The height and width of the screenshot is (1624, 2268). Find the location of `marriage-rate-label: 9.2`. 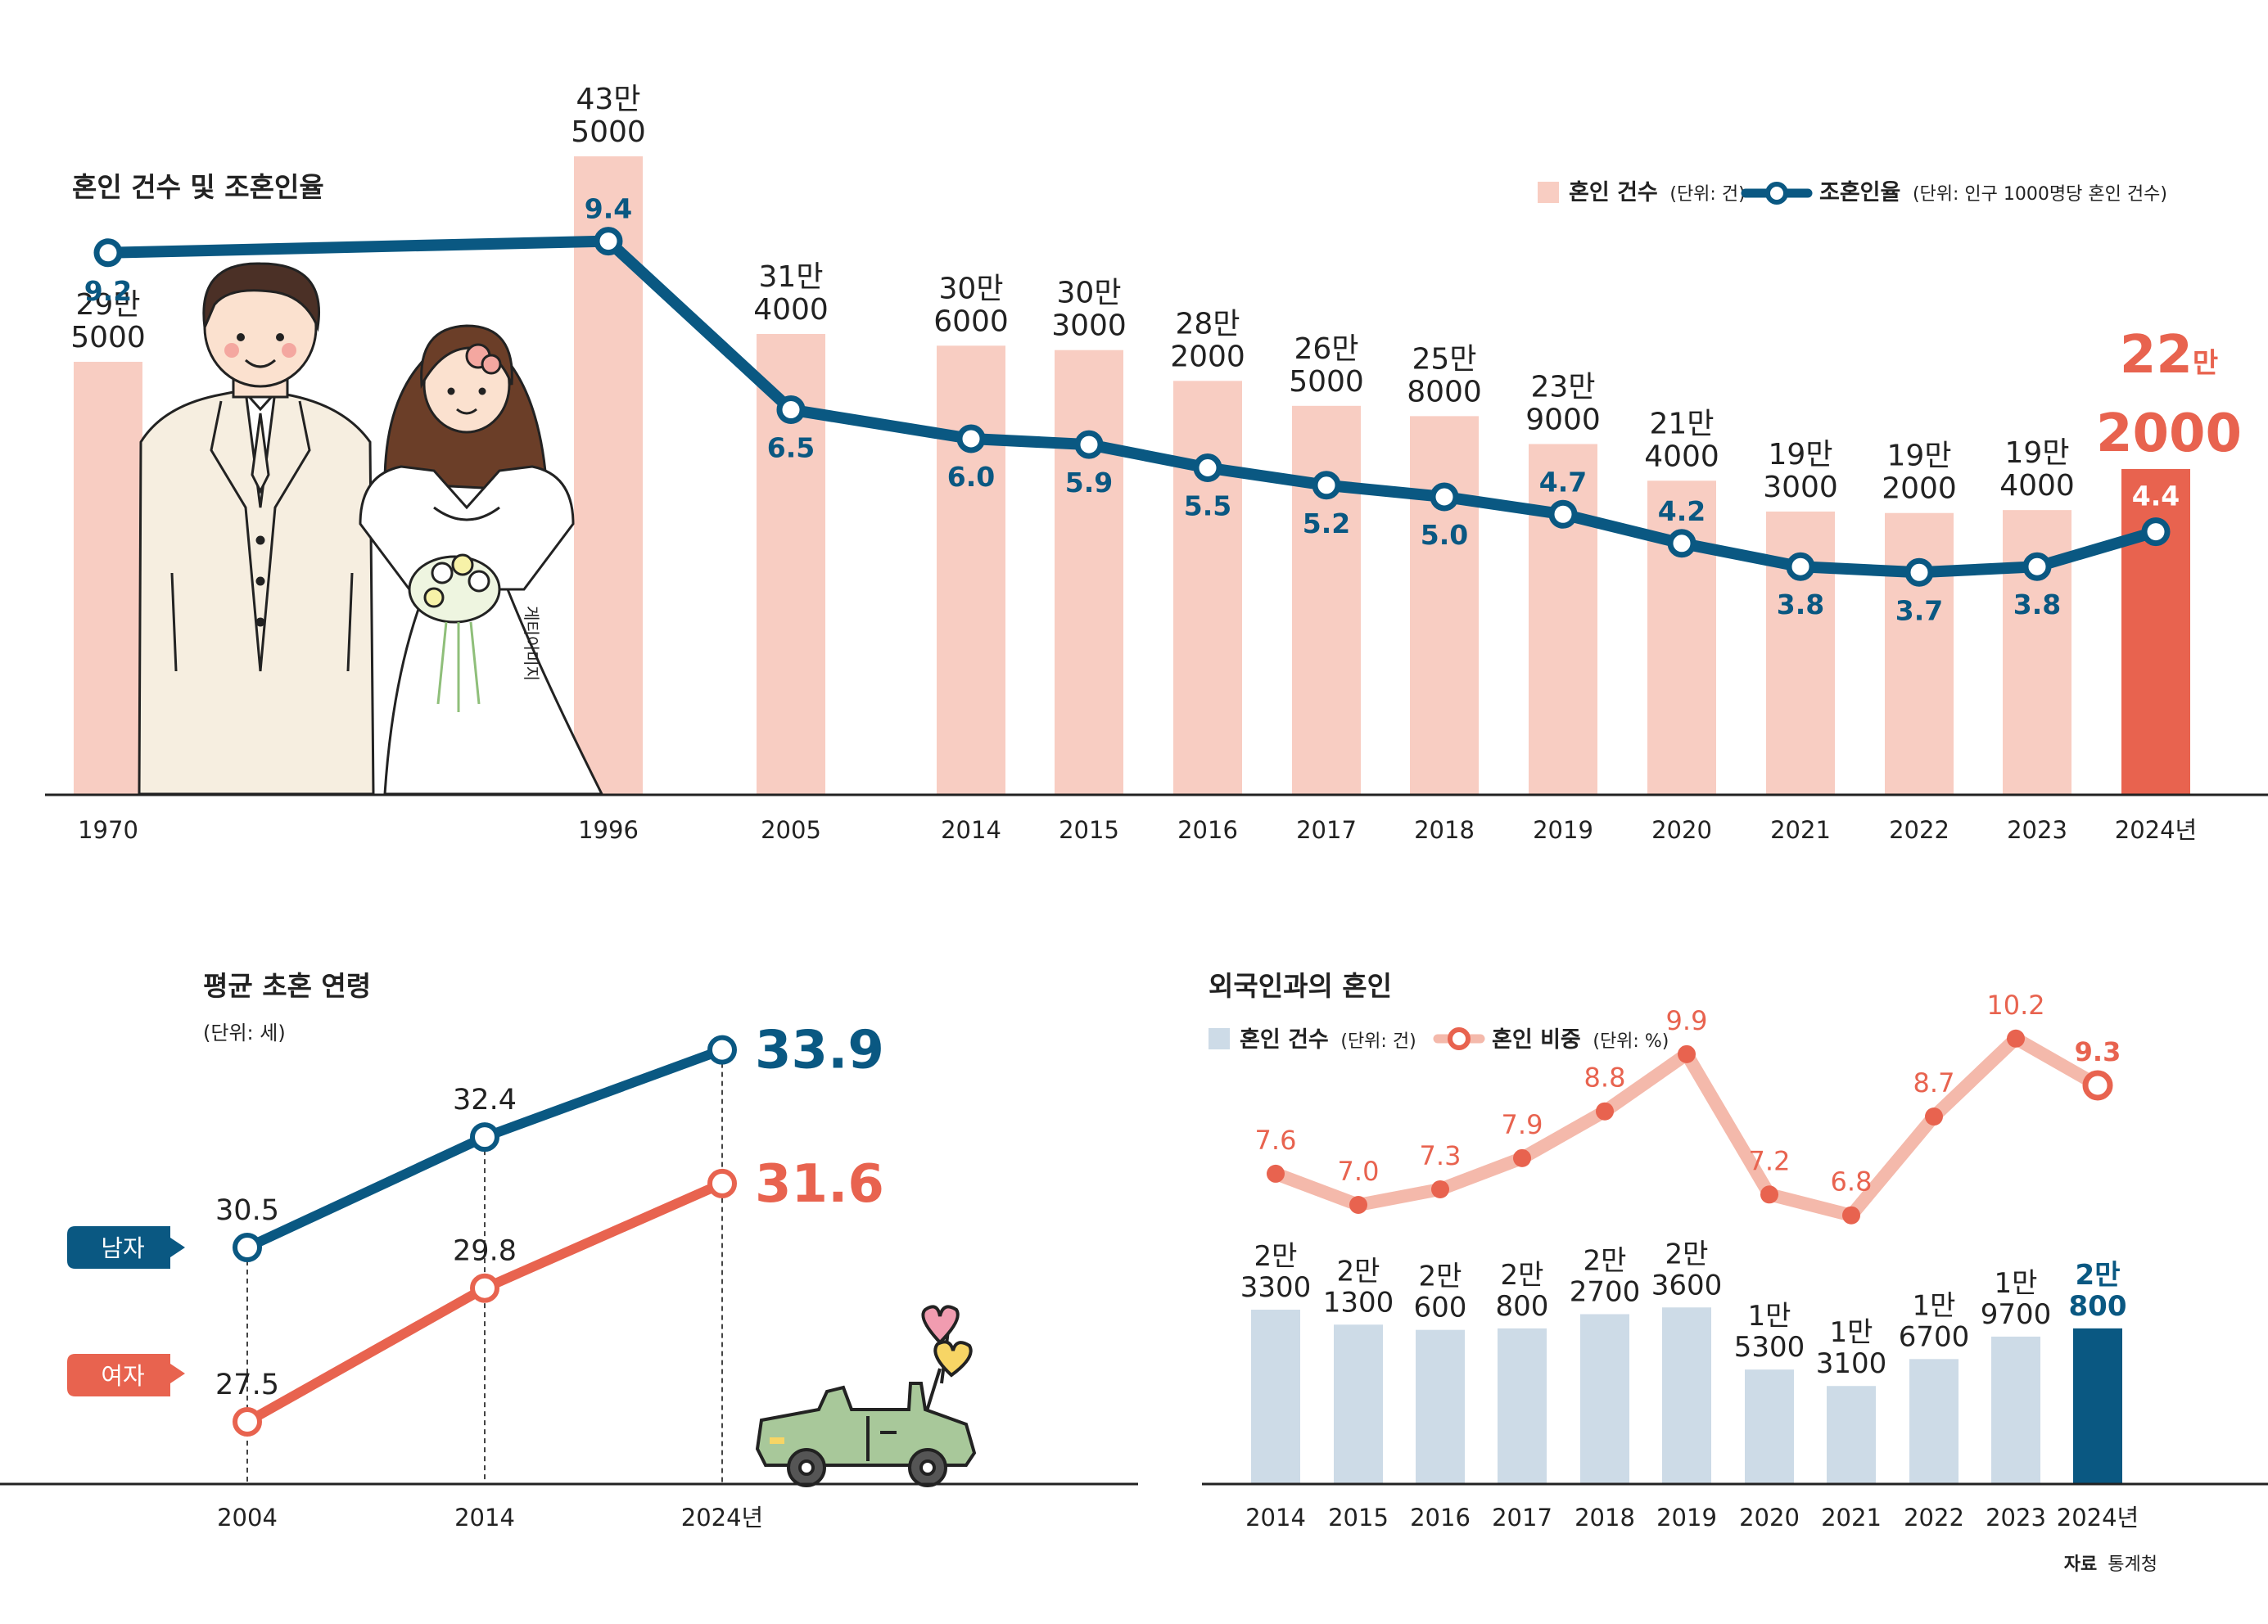

marriage-rate-label: 9.2 is located at coordinates (108, 291).